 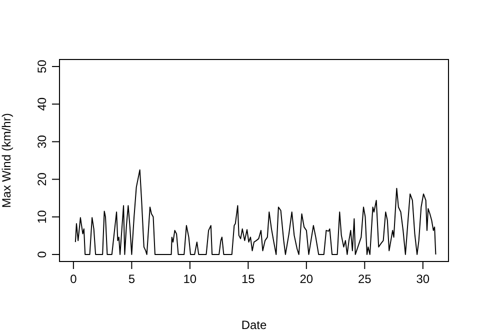 What do you see at coordinates (190, 279) in the screenshot?
I see `x-tick-label: 10` at bounding box center [190, 279].